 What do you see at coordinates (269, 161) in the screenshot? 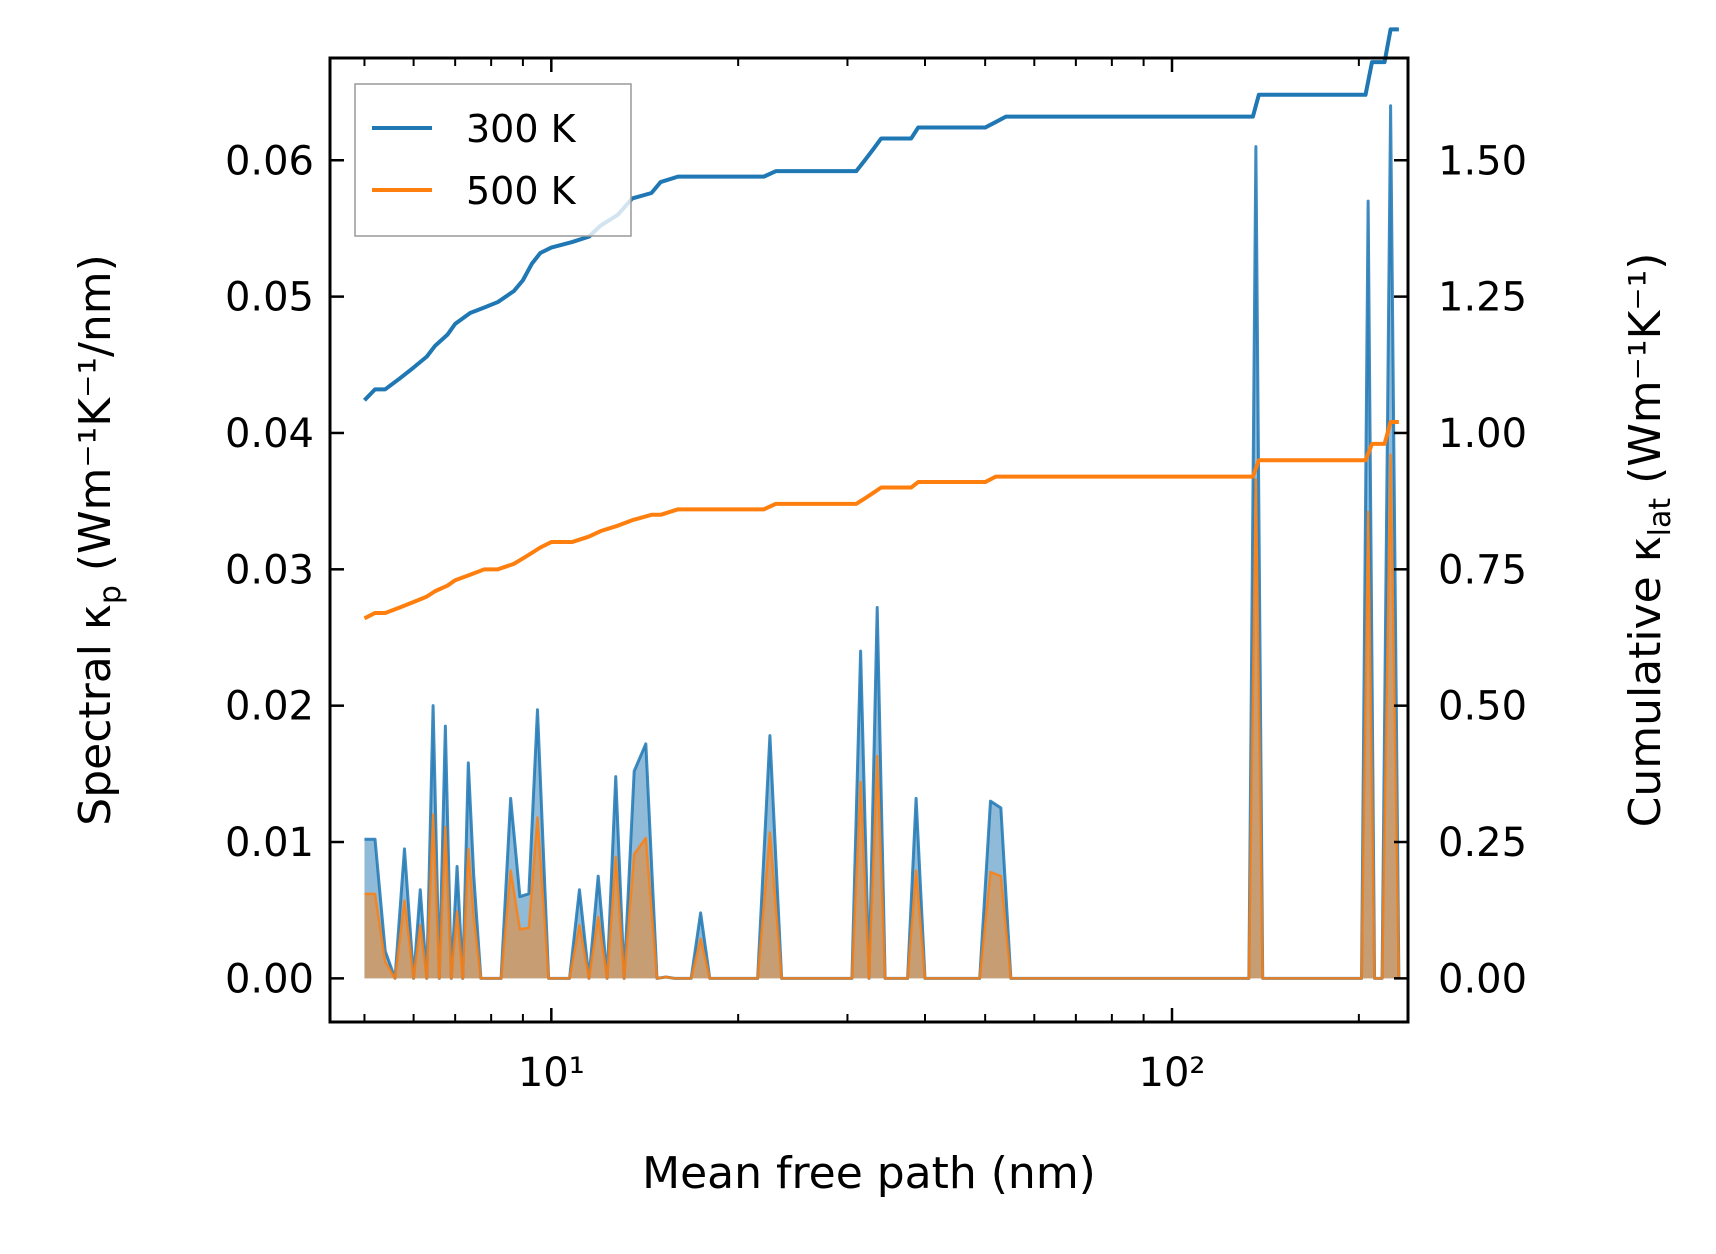
I see `y-left-tick-label: 0.06` at bounding box center [269, 161].